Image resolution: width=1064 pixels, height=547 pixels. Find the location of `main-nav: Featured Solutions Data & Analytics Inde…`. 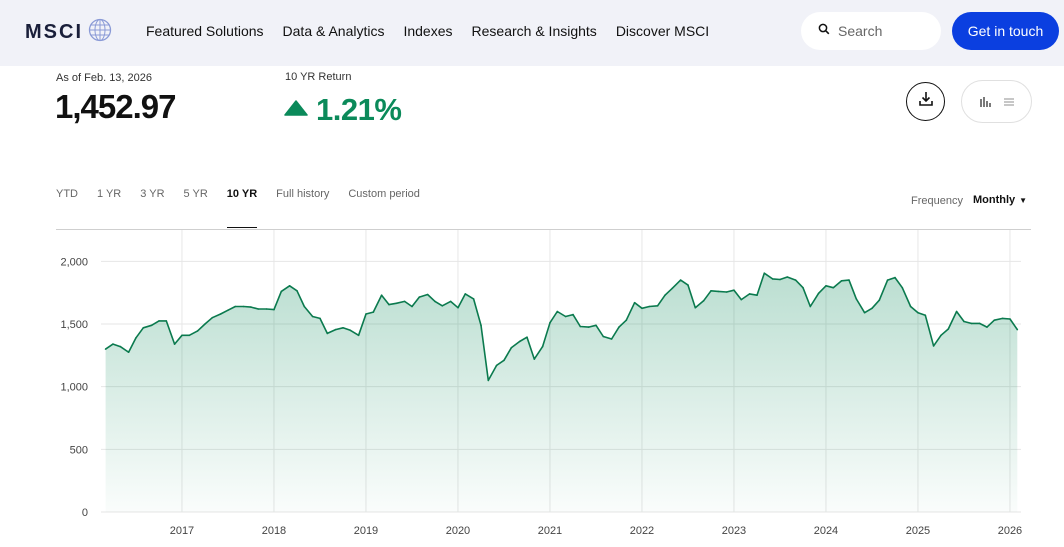

main-nav: Featured Solutions Data & Analytics Inde… is located at coordinates (437, 31).